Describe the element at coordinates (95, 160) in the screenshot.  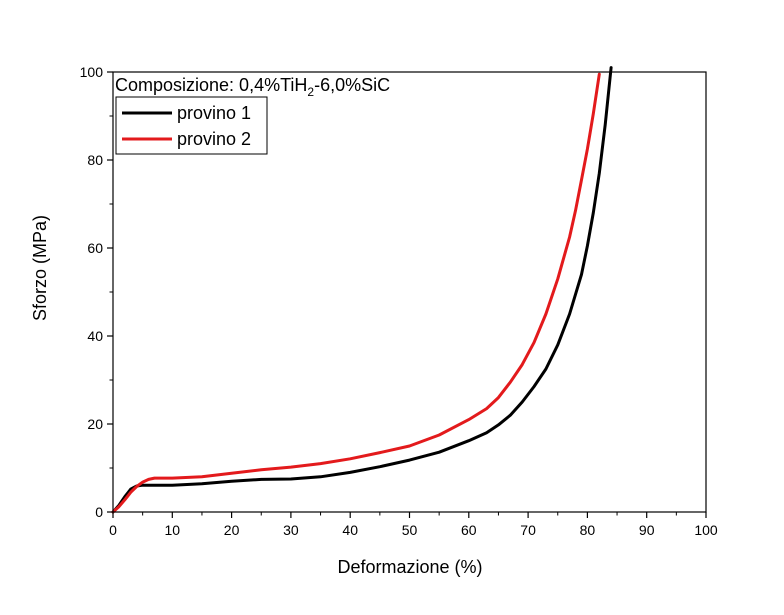
I see `y-tick-label-80: 80` at that location.